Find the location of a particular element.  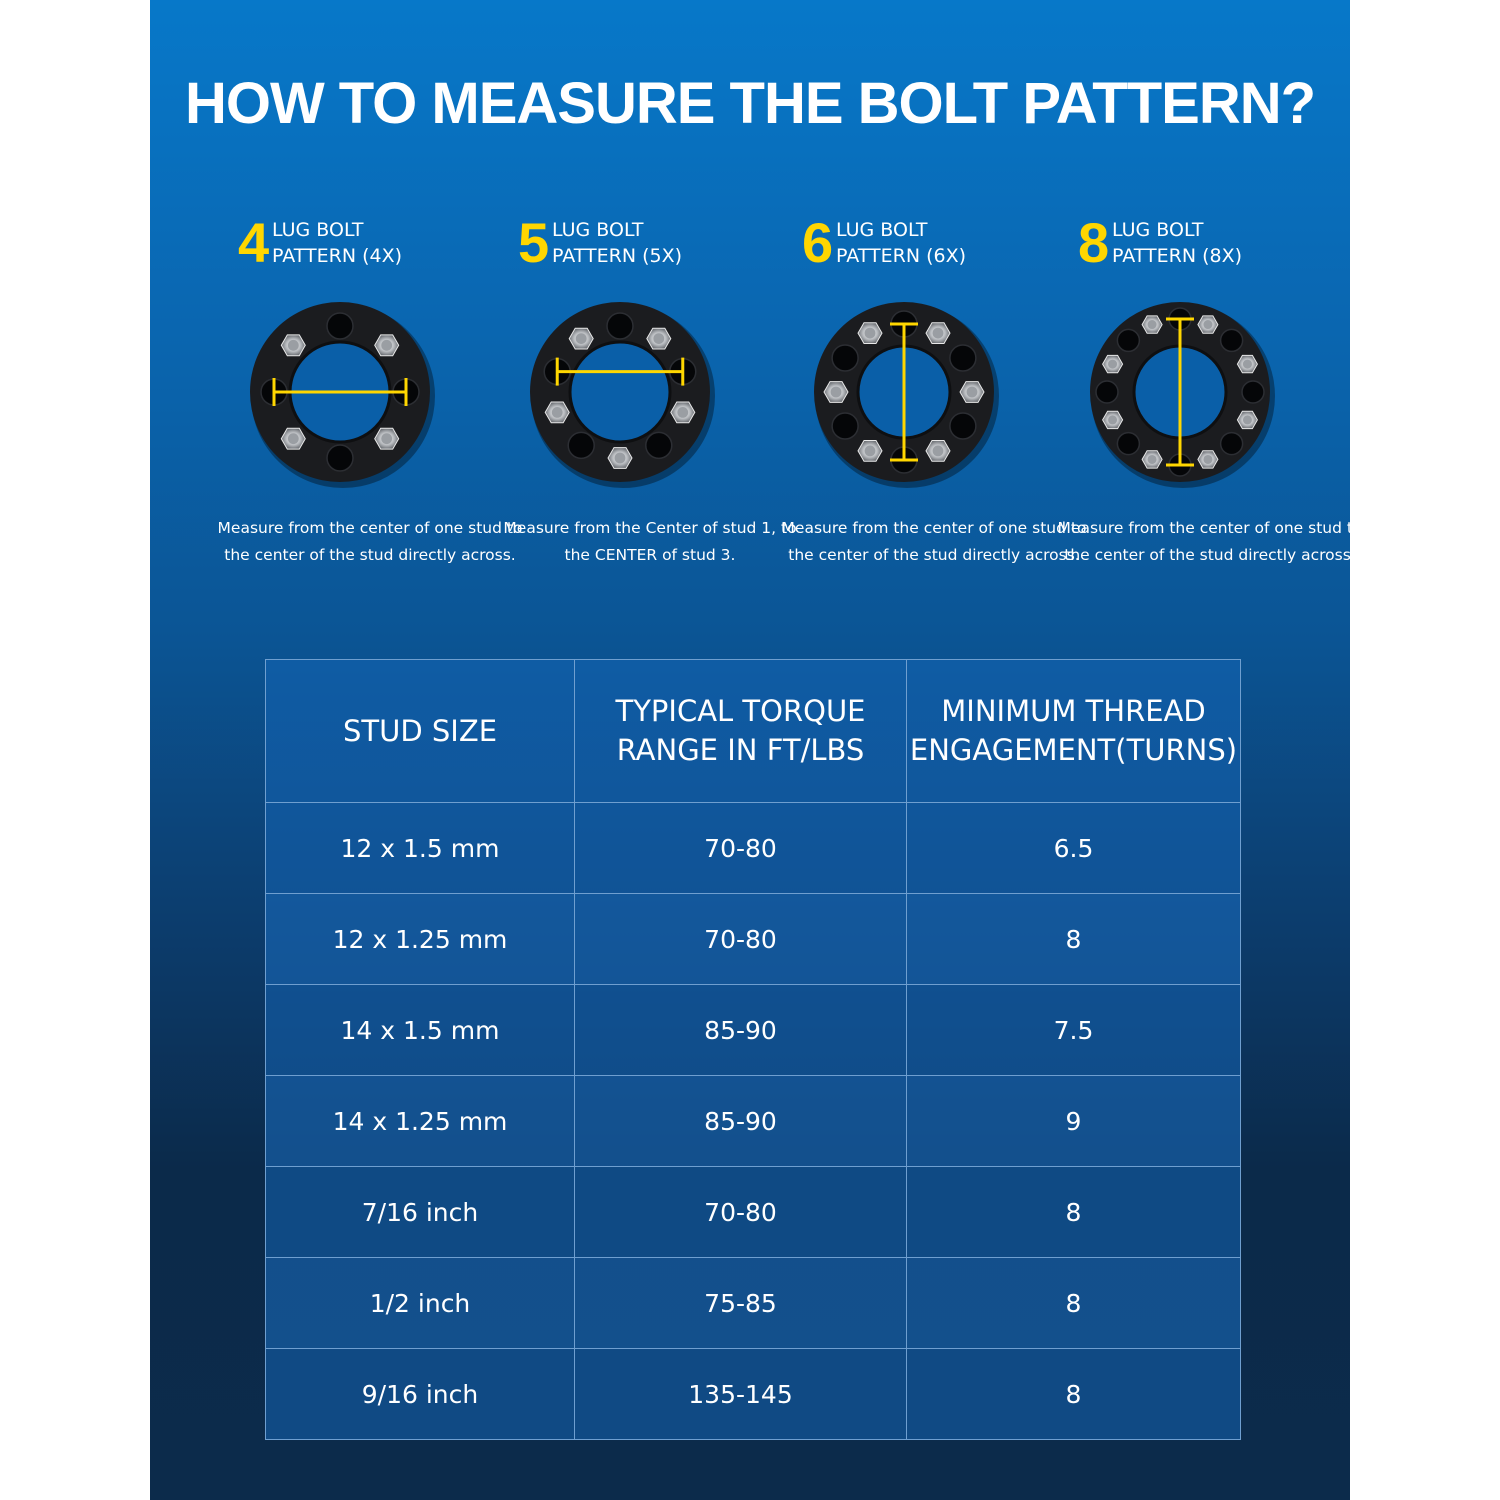

table-row: 14 x 1.25 mm 85-90 9 is located at coordinates (753, 1121).